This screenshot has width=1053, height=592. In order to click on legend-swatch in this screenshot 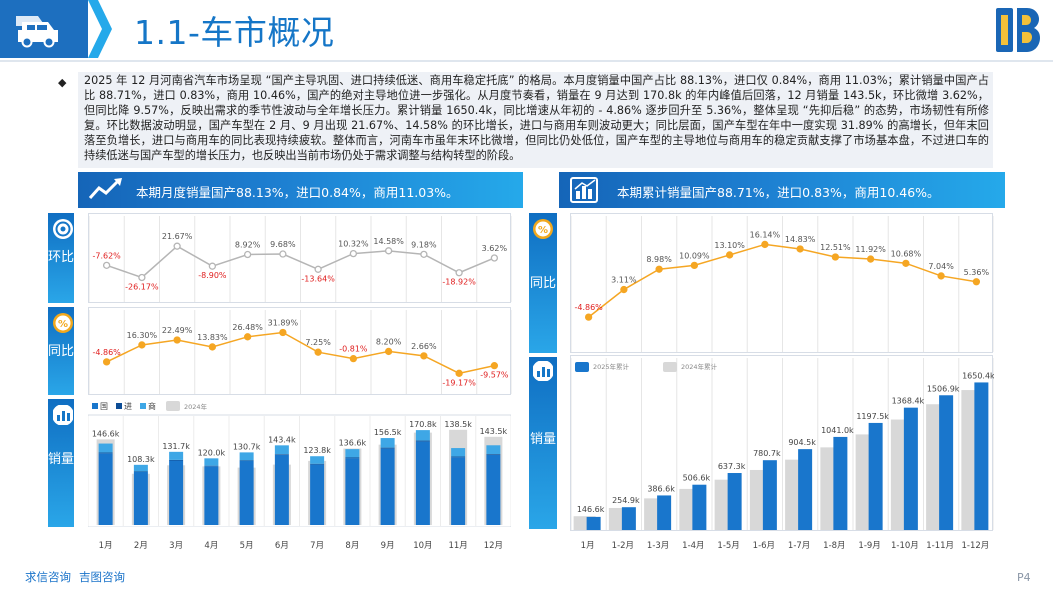, I will do `click(143, 406)`.